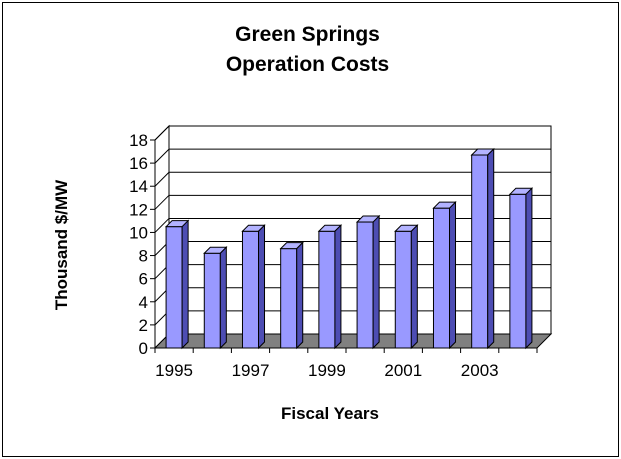 Image resolution: width=621 pixels, height=459 pixels. Describe the element at coordinates (143, 279) in the screenshot. I see `y-tick-label: 6` at that location.